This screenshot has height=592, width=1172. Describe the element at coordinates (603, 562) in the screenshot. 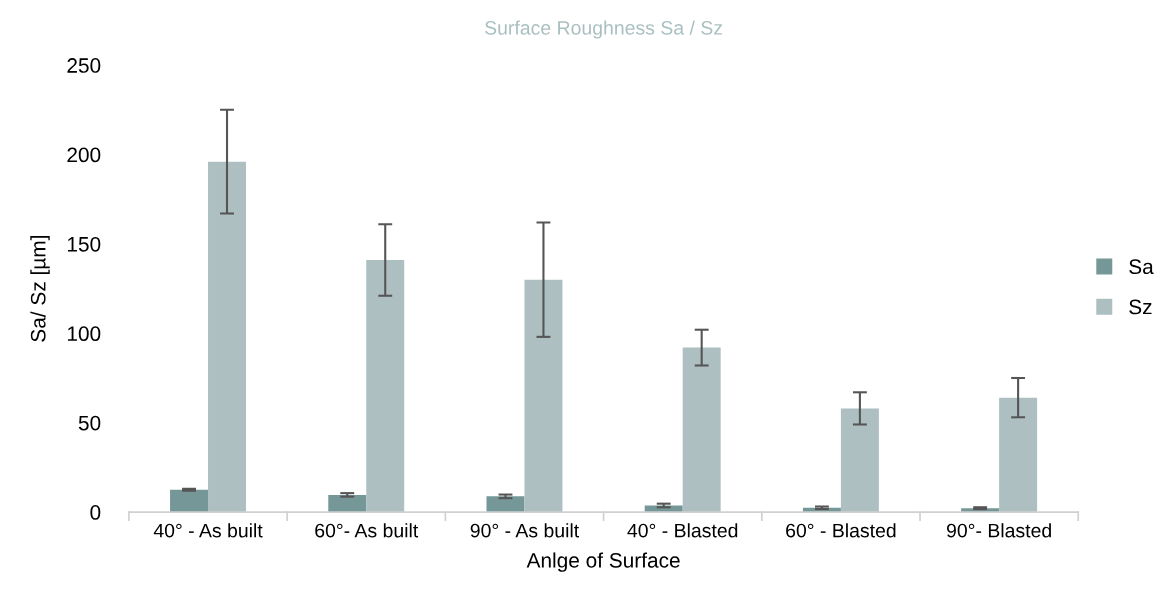

I see `x-axis-title: Anlge of Surface` at that location.